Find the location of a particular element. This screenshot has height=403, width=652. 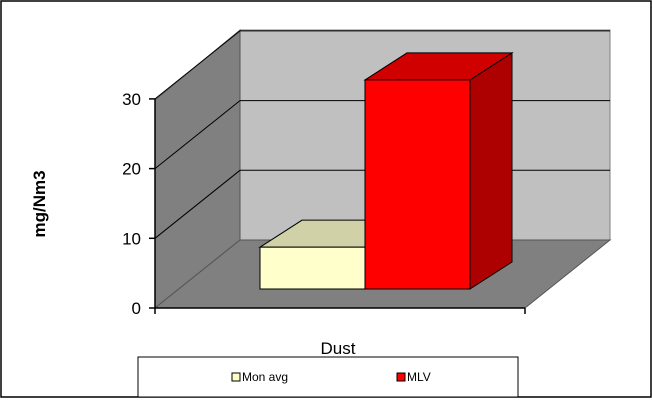

y-tick-labels: 0 10 20 30 is located at coordinates (131, 204).